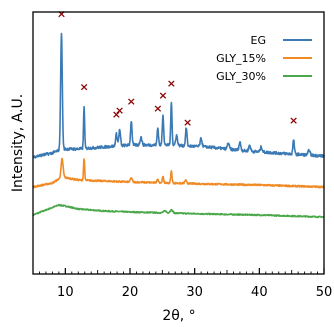 The height and width of the screenshot is (327, 334). What do you see at coordinates (241, 76) in the screenshot?
I see `legend-label: GLY_30%` at bounding box center [241, 76].